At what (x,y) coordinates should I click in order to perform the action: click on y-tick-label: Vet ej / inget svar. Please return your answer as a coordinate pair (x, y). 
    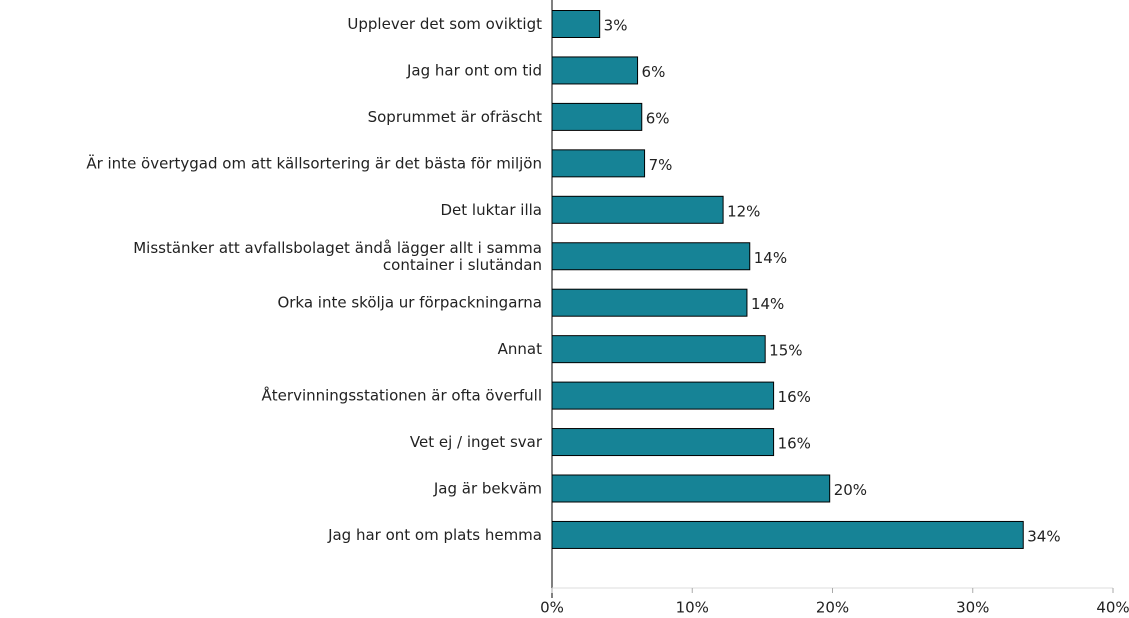
    Looking at the image, I should click on (476, 442).